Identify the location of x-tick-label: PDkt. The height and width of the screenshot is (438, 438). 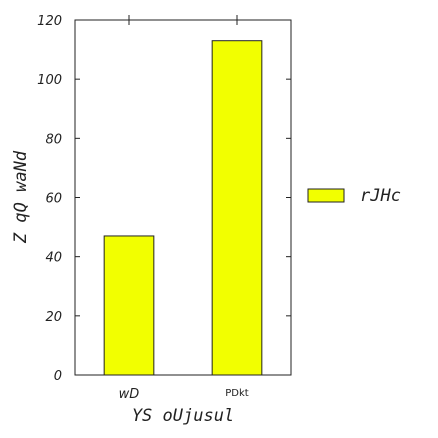
(237, 393).